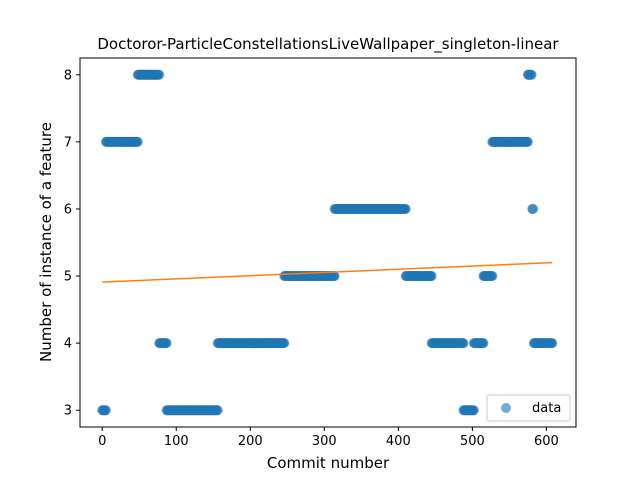 The height and width of the screenshot is (480, 640). I want to click on y-tick-label: 3, so click(68, 411).